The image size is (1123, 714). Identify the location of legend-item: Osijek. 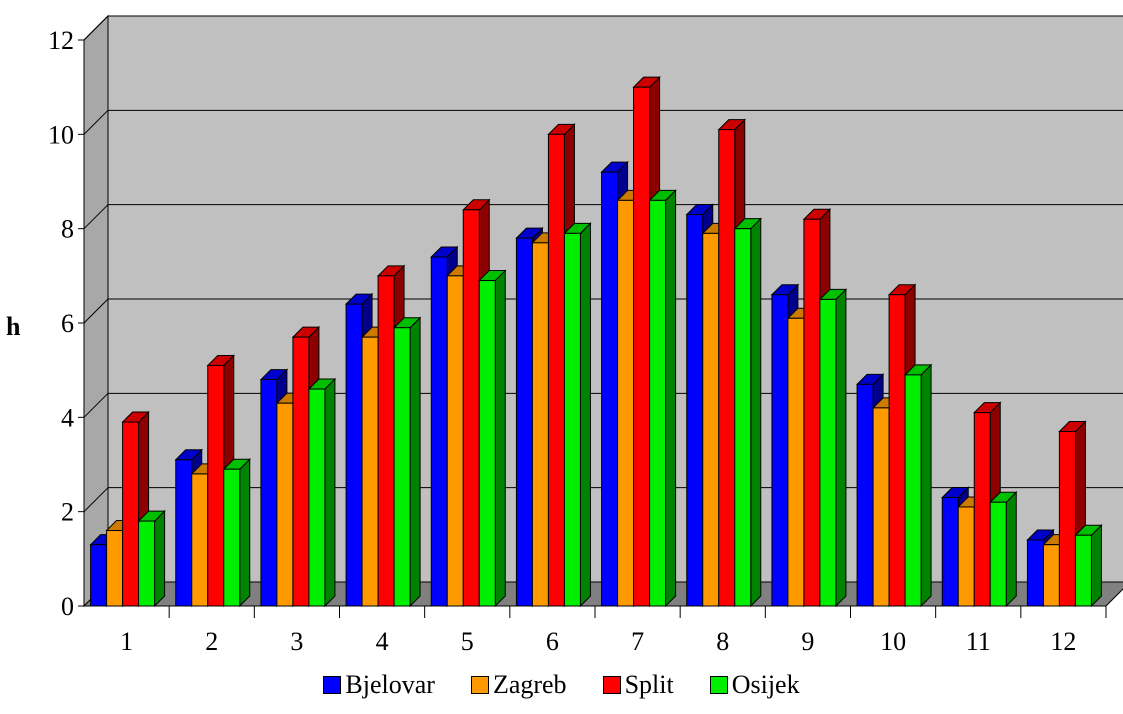
(754, 685).